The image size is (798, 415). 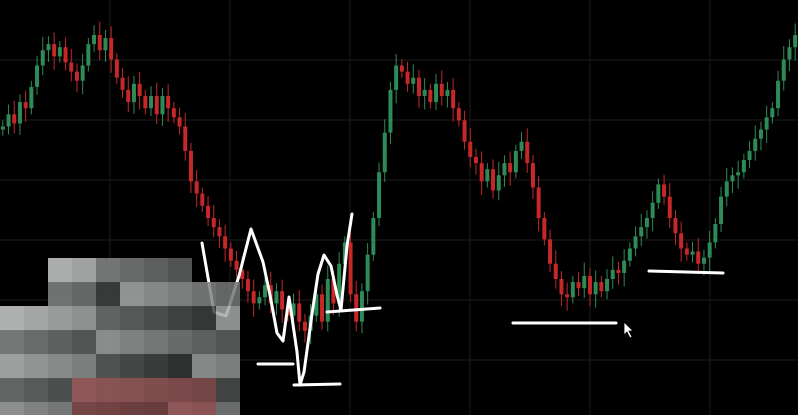 I want to click on pixelated-redaction, so click(x=120, y=336).